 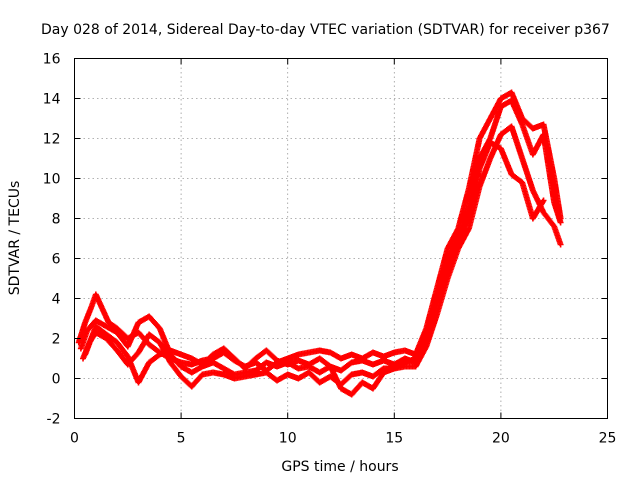 I want to click on x-tick-label: 25, so click(x=608, y=439).